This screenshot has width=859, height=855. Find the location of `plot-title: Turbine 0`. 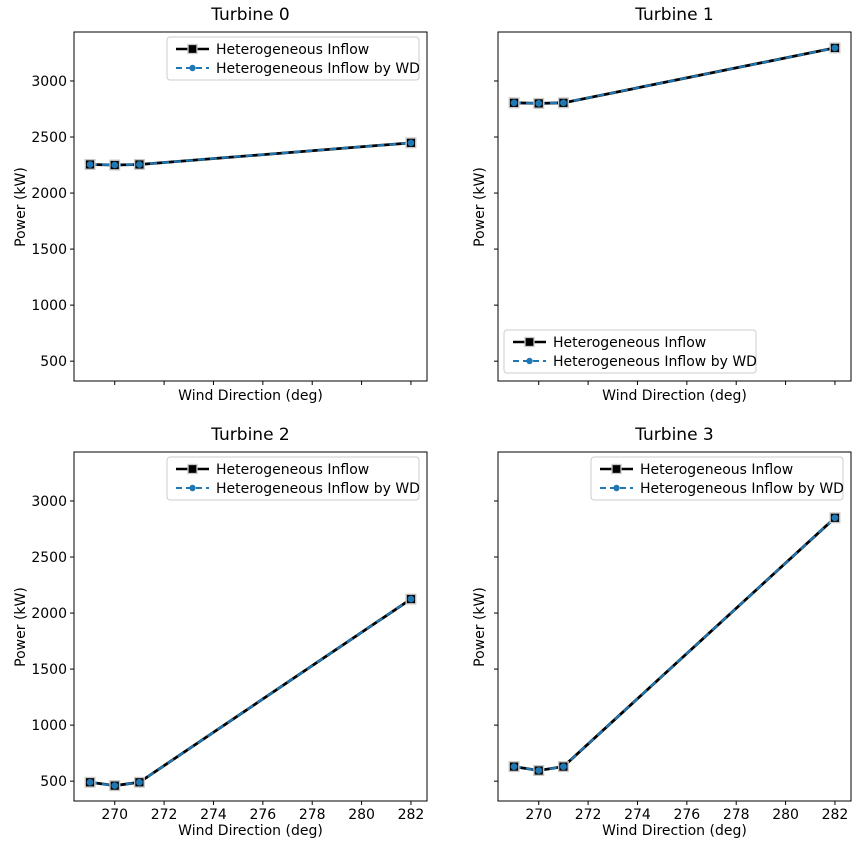

plot-title: Turbine 0 is located at coordinates (250, 15).